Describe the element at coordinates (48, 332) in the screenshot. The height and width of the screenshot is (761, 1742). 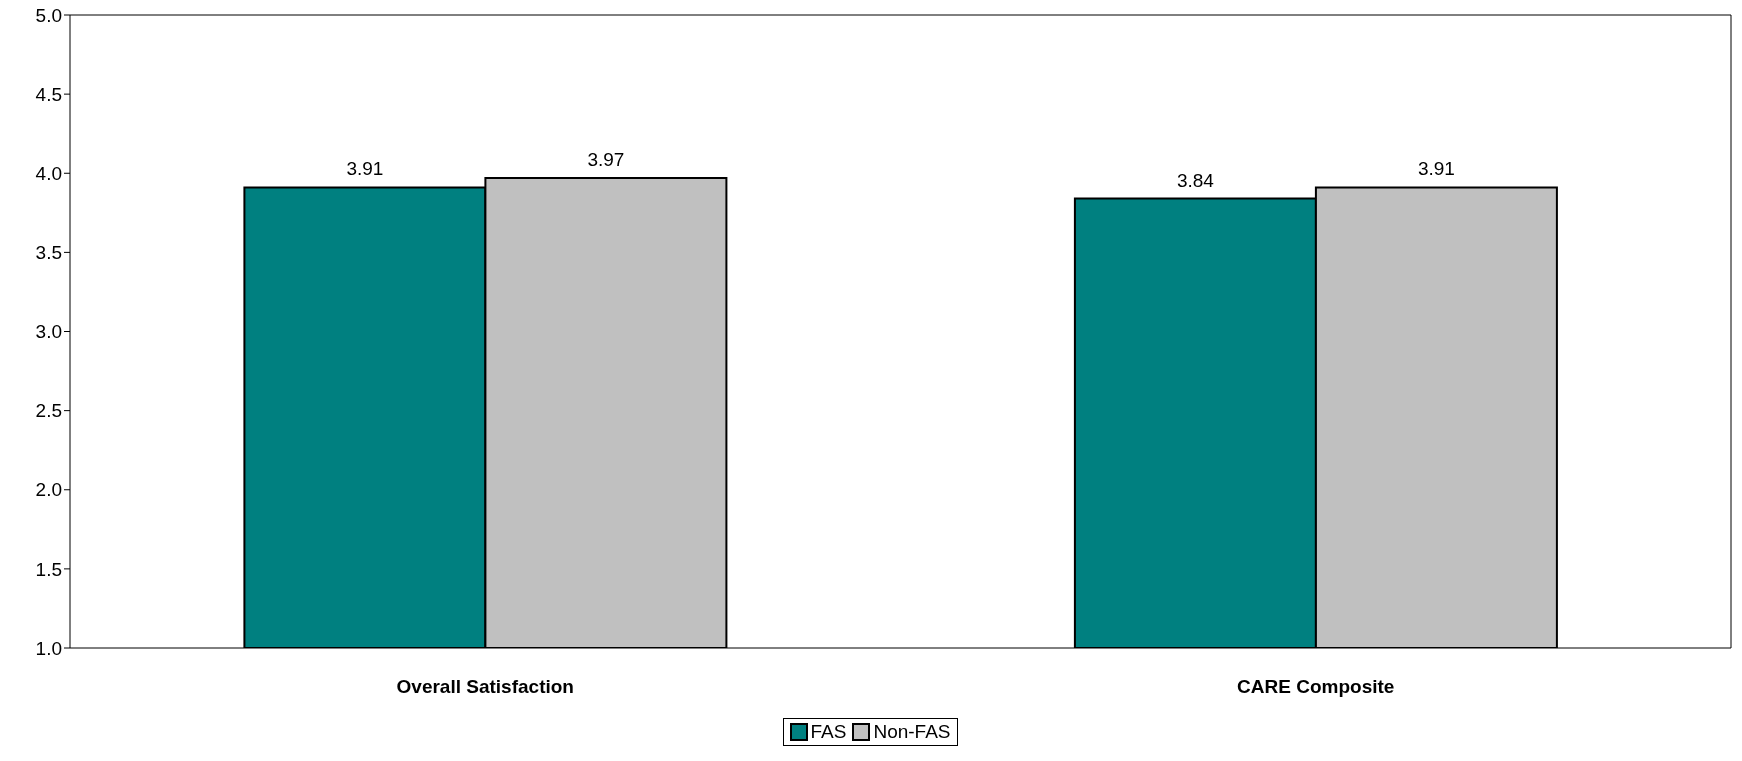
I see `y-tick-label: 3.0` at that location.